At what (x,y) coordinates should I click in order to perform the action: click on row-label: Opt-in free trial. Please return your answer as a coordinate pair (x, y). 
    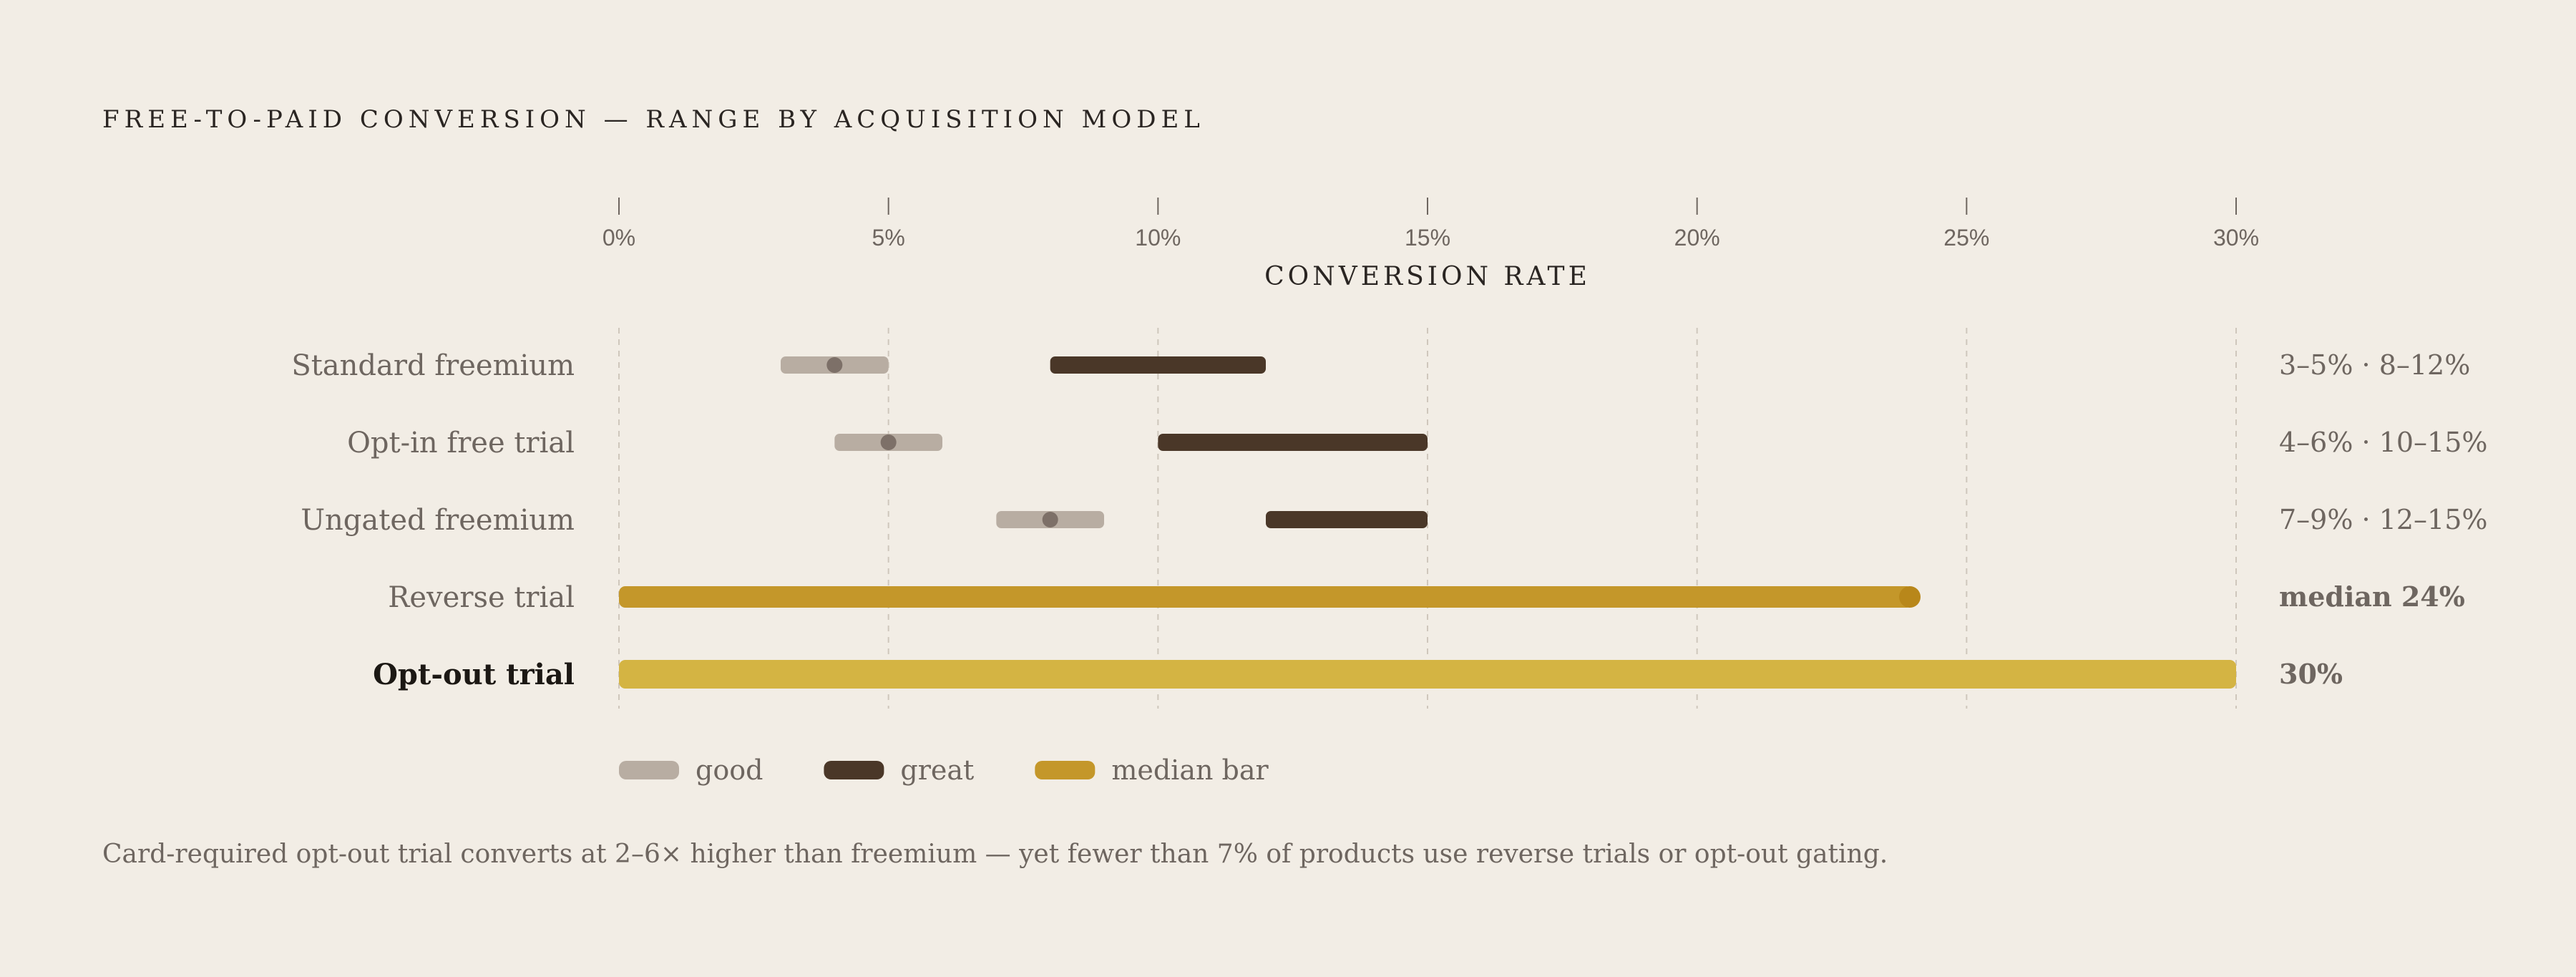
    Looking at the image, I should click on (461, 443).